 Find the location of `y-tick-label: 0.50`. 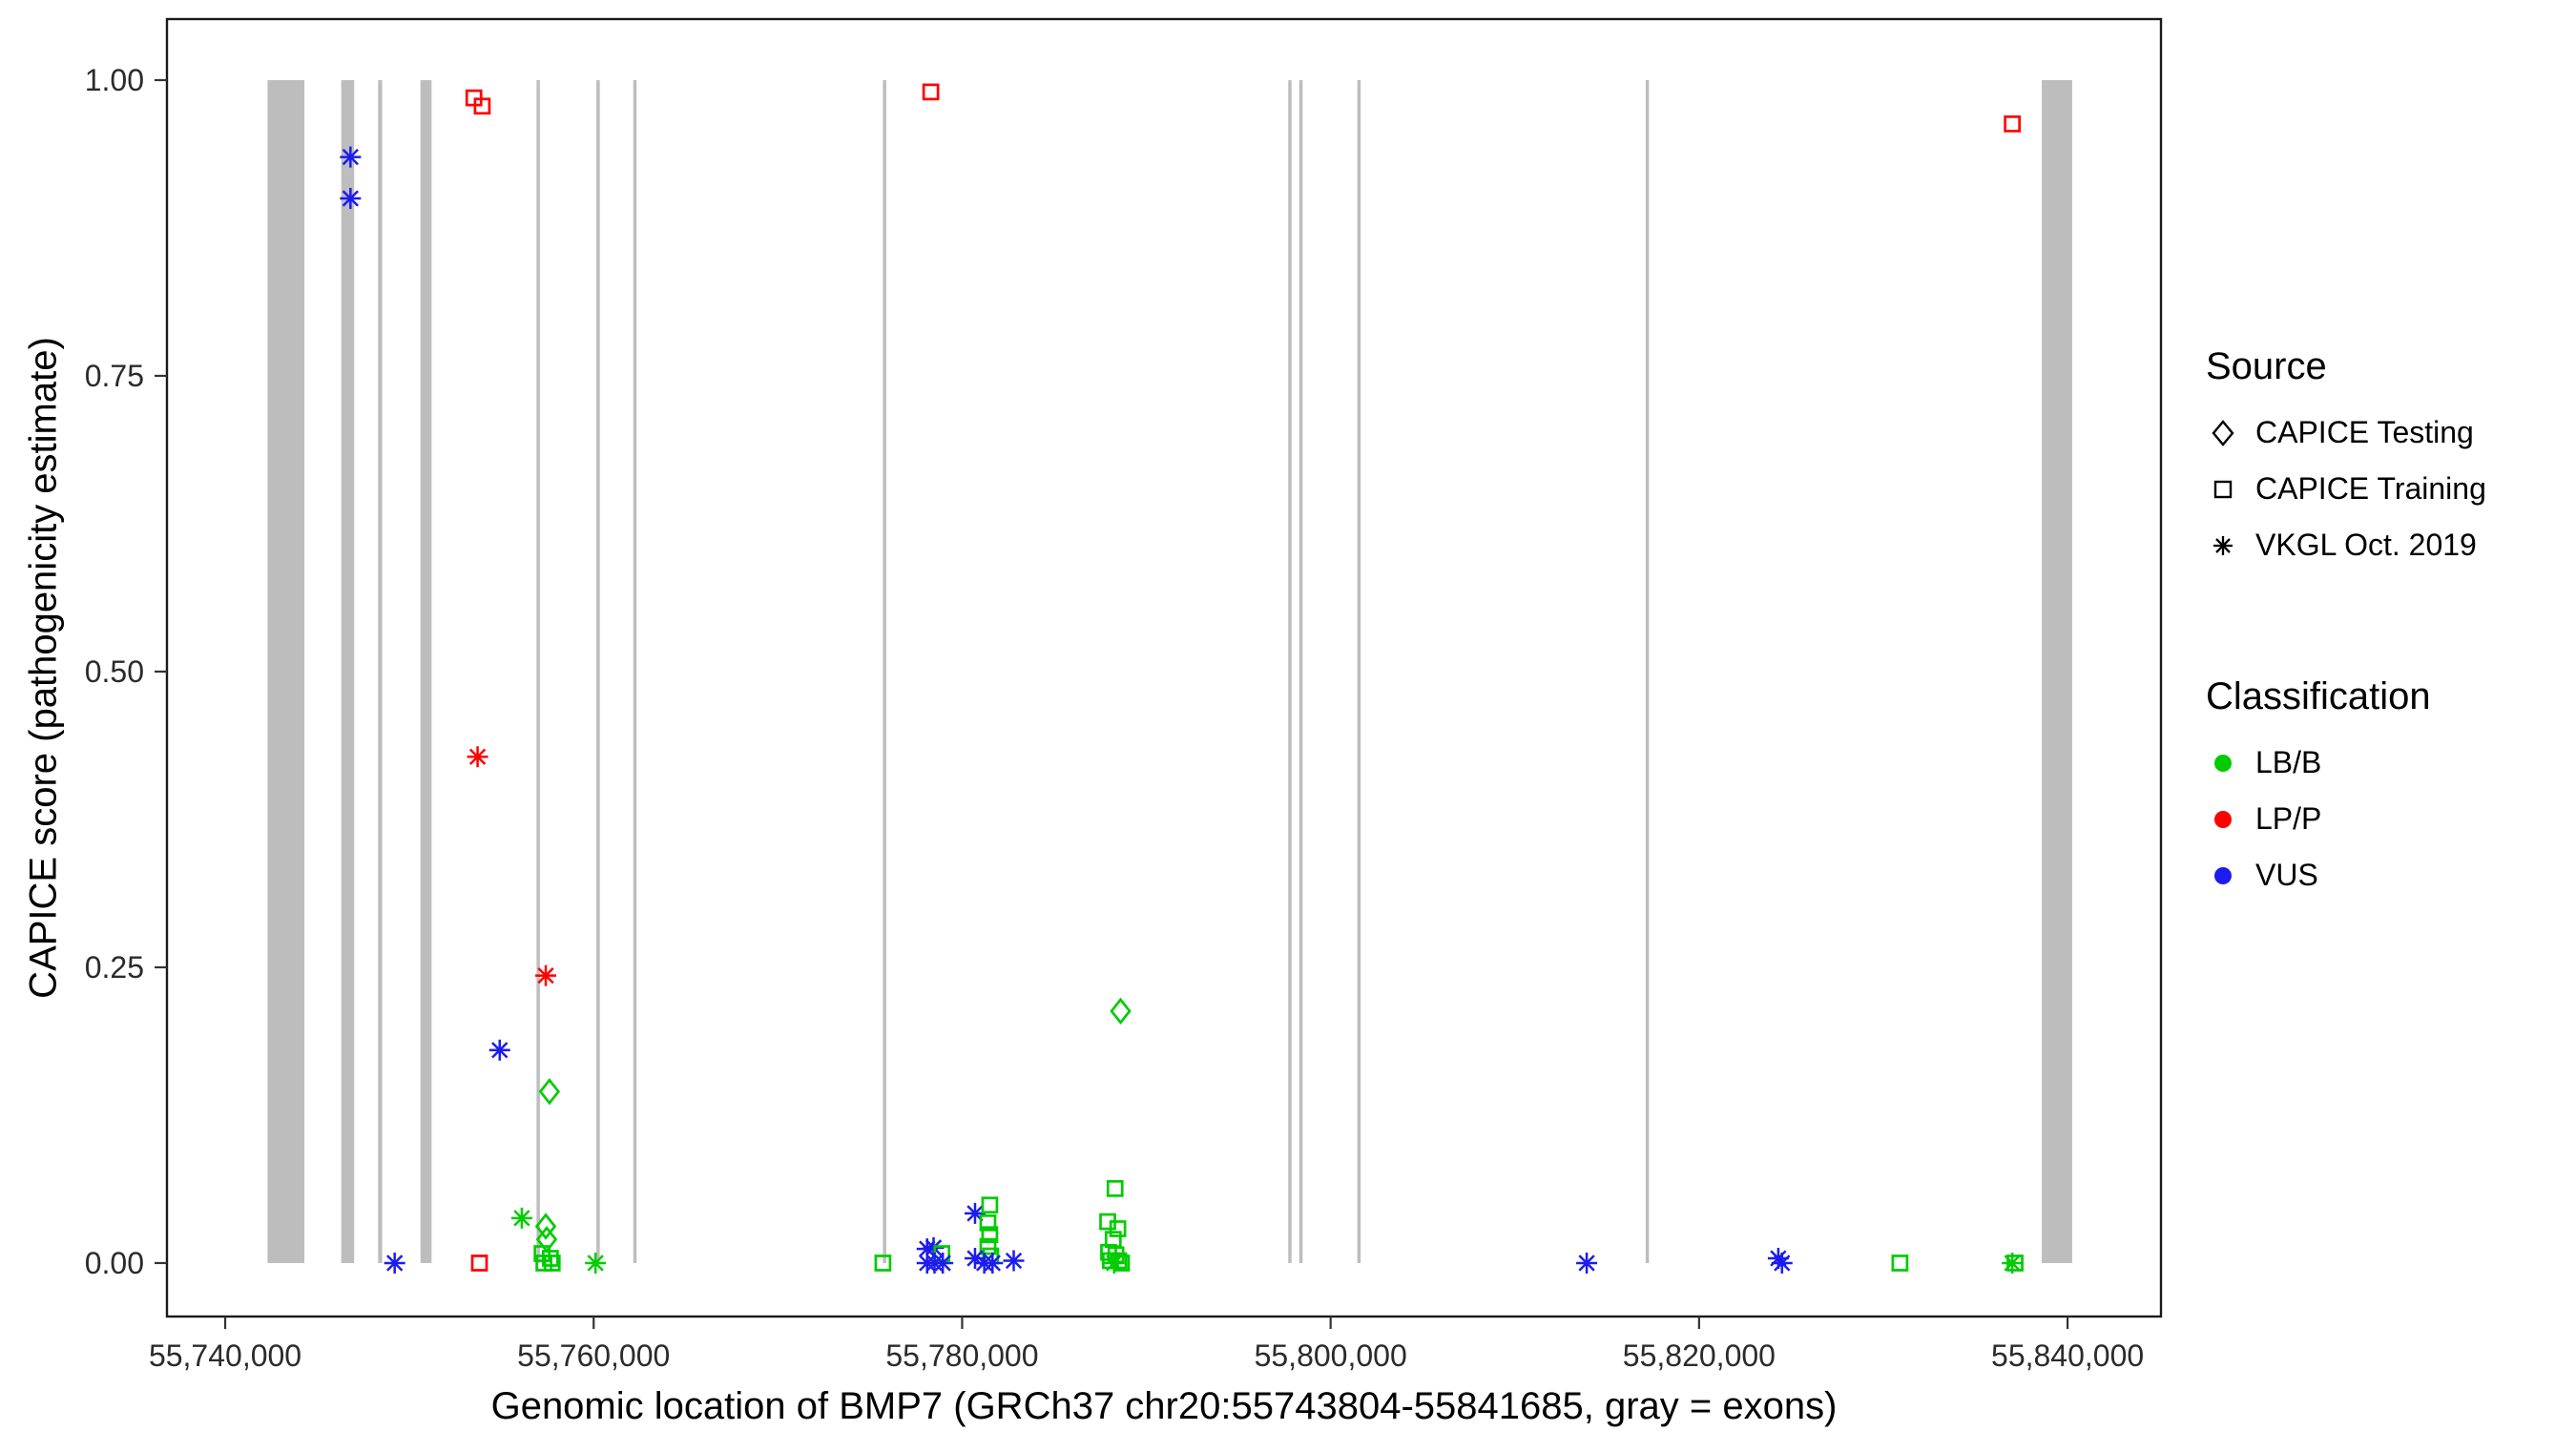

y-tick-label: 0.50 is located at coordinates (114, 671).